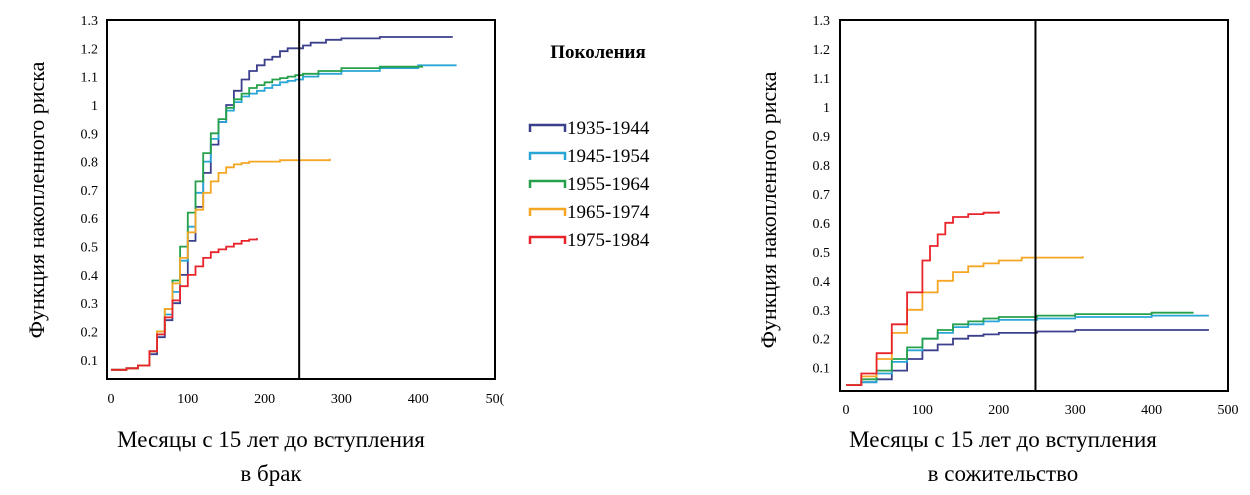  What do you see at coordinates (608, 156) in the screenshot?
I see `legend-label: 1945-1954` at bounding box center [608, 156].